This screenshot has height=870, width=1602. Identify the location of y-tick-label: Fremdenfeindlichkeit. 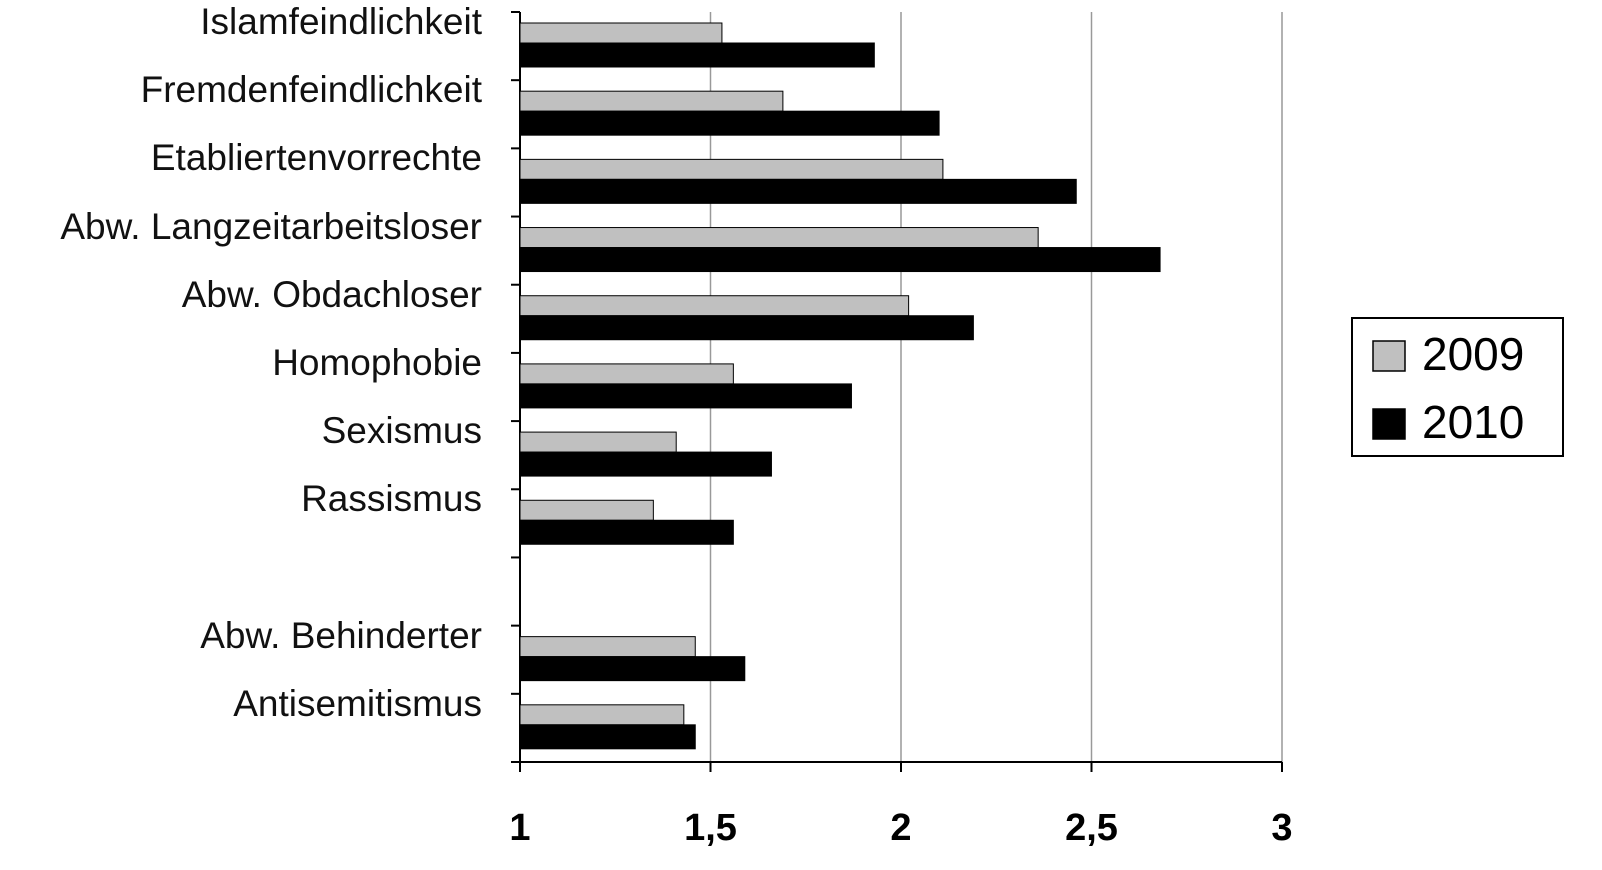
(311, 90).